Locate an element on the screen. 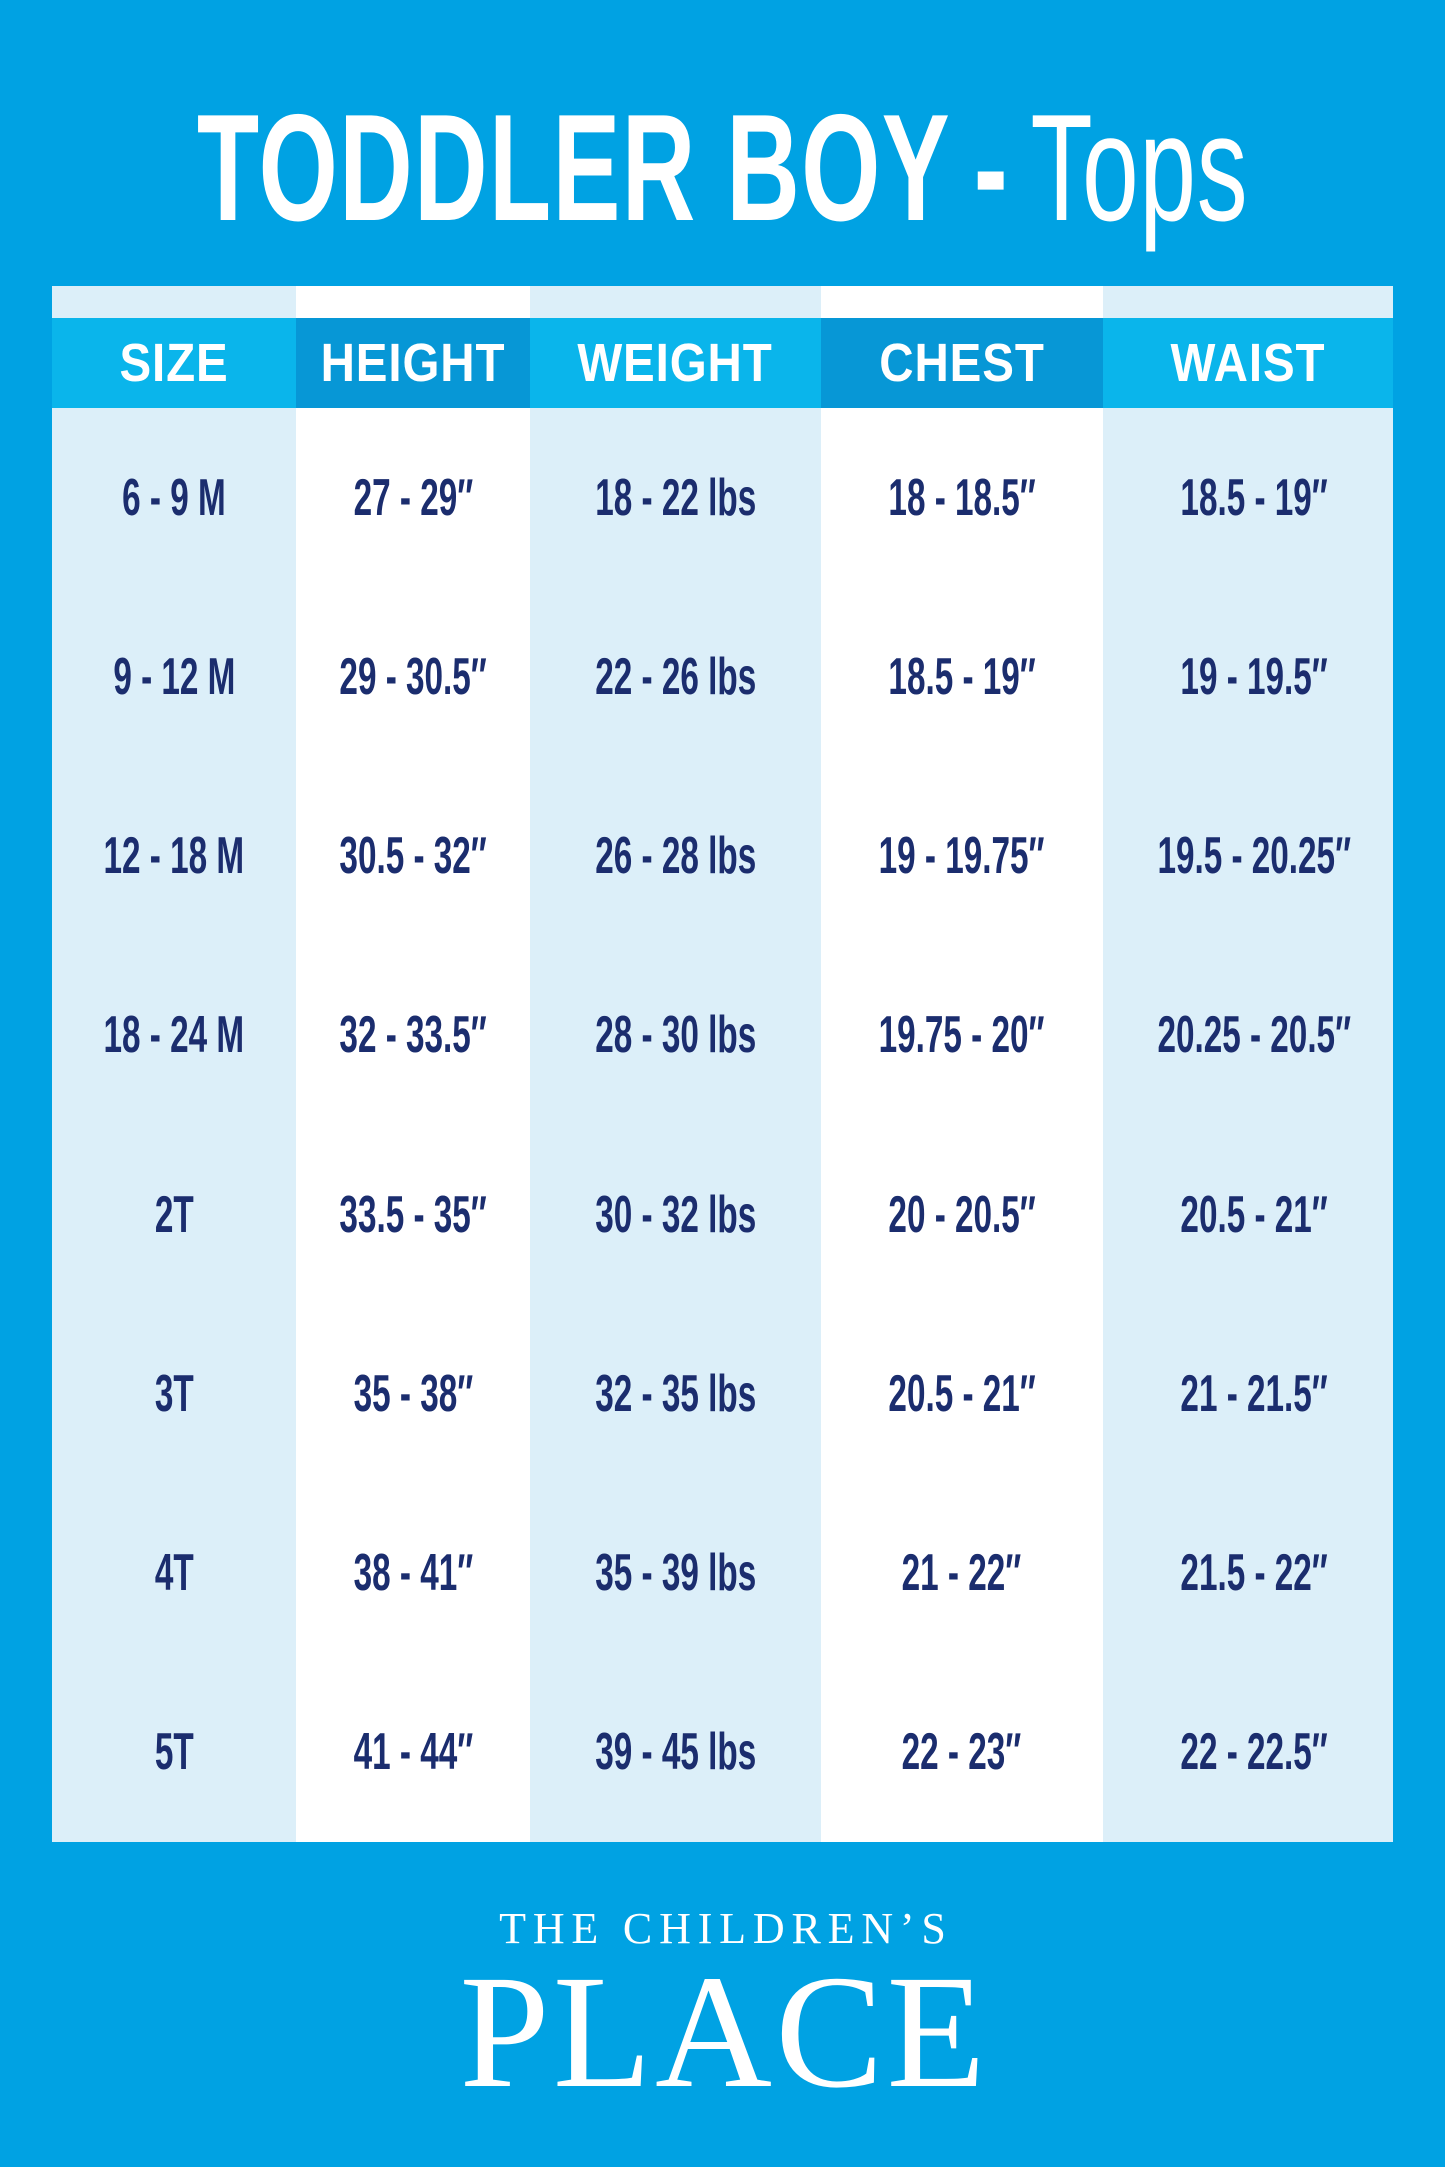 This screenshot has width=1445, height=2167. cell-value: 18 - 18.5″ is located at coordinates (961, 497).